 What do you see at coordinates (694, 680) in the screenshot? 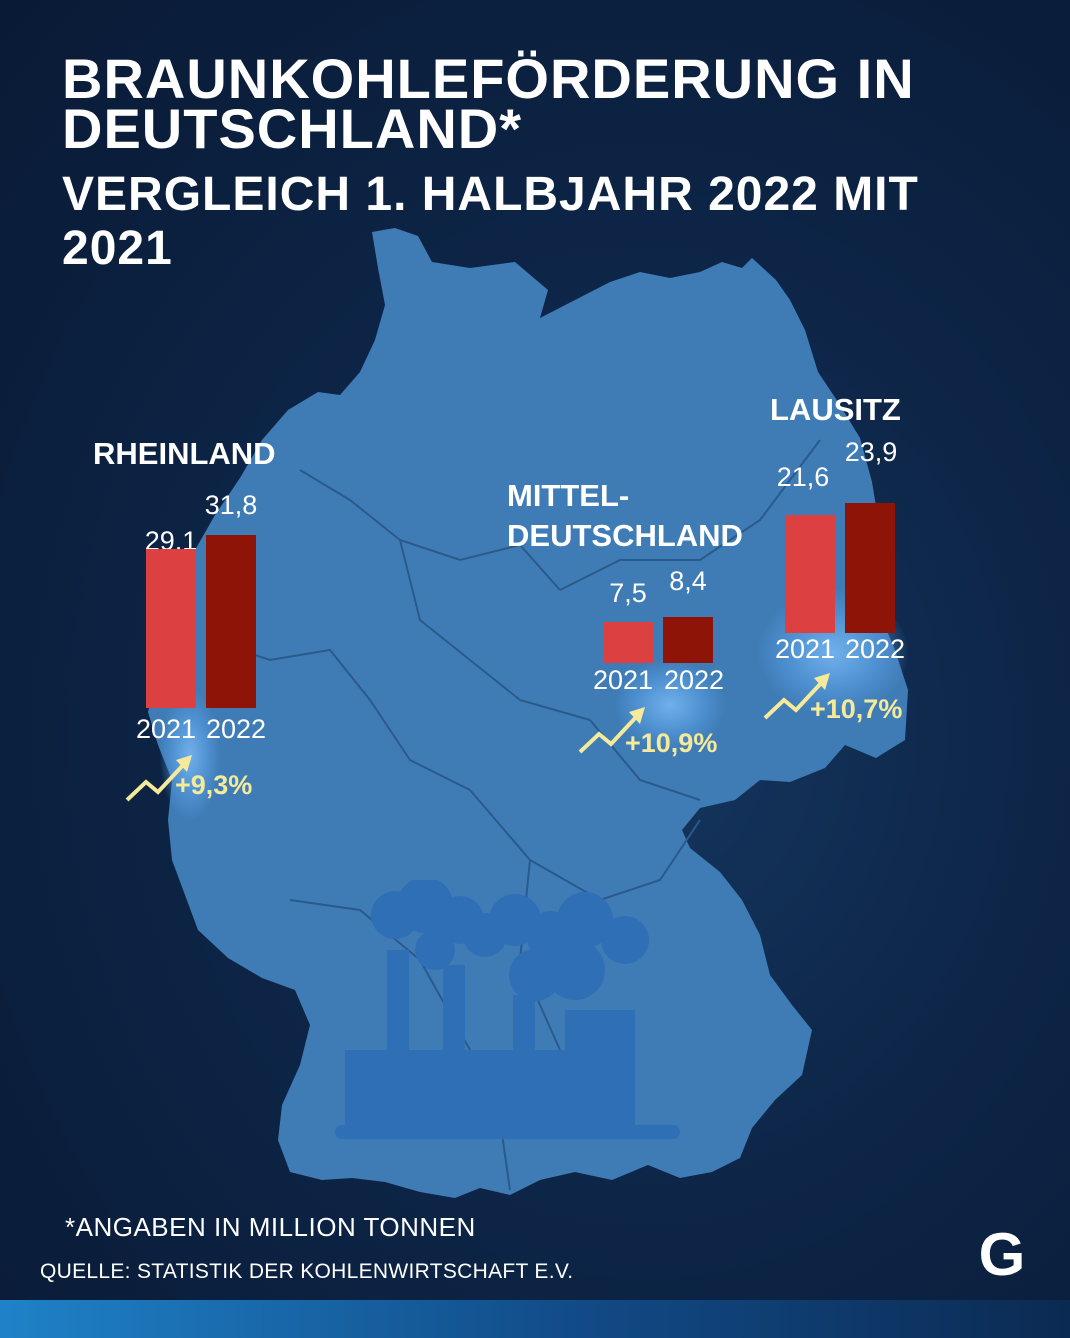
I see `year-label-mitteldeutschland-2022: 2022` at bounding box center [694, 680].